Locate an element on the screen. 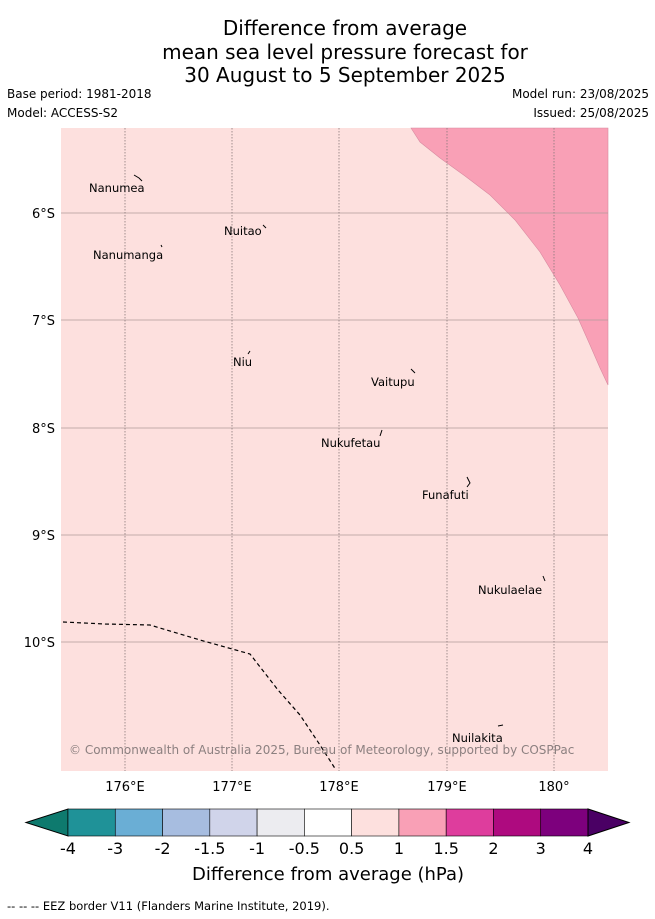 Image resolution: width=655 pixels, height=919 pixels. title-line-2: mean sea level pressure forecast for is located at coordinates (345, 52).